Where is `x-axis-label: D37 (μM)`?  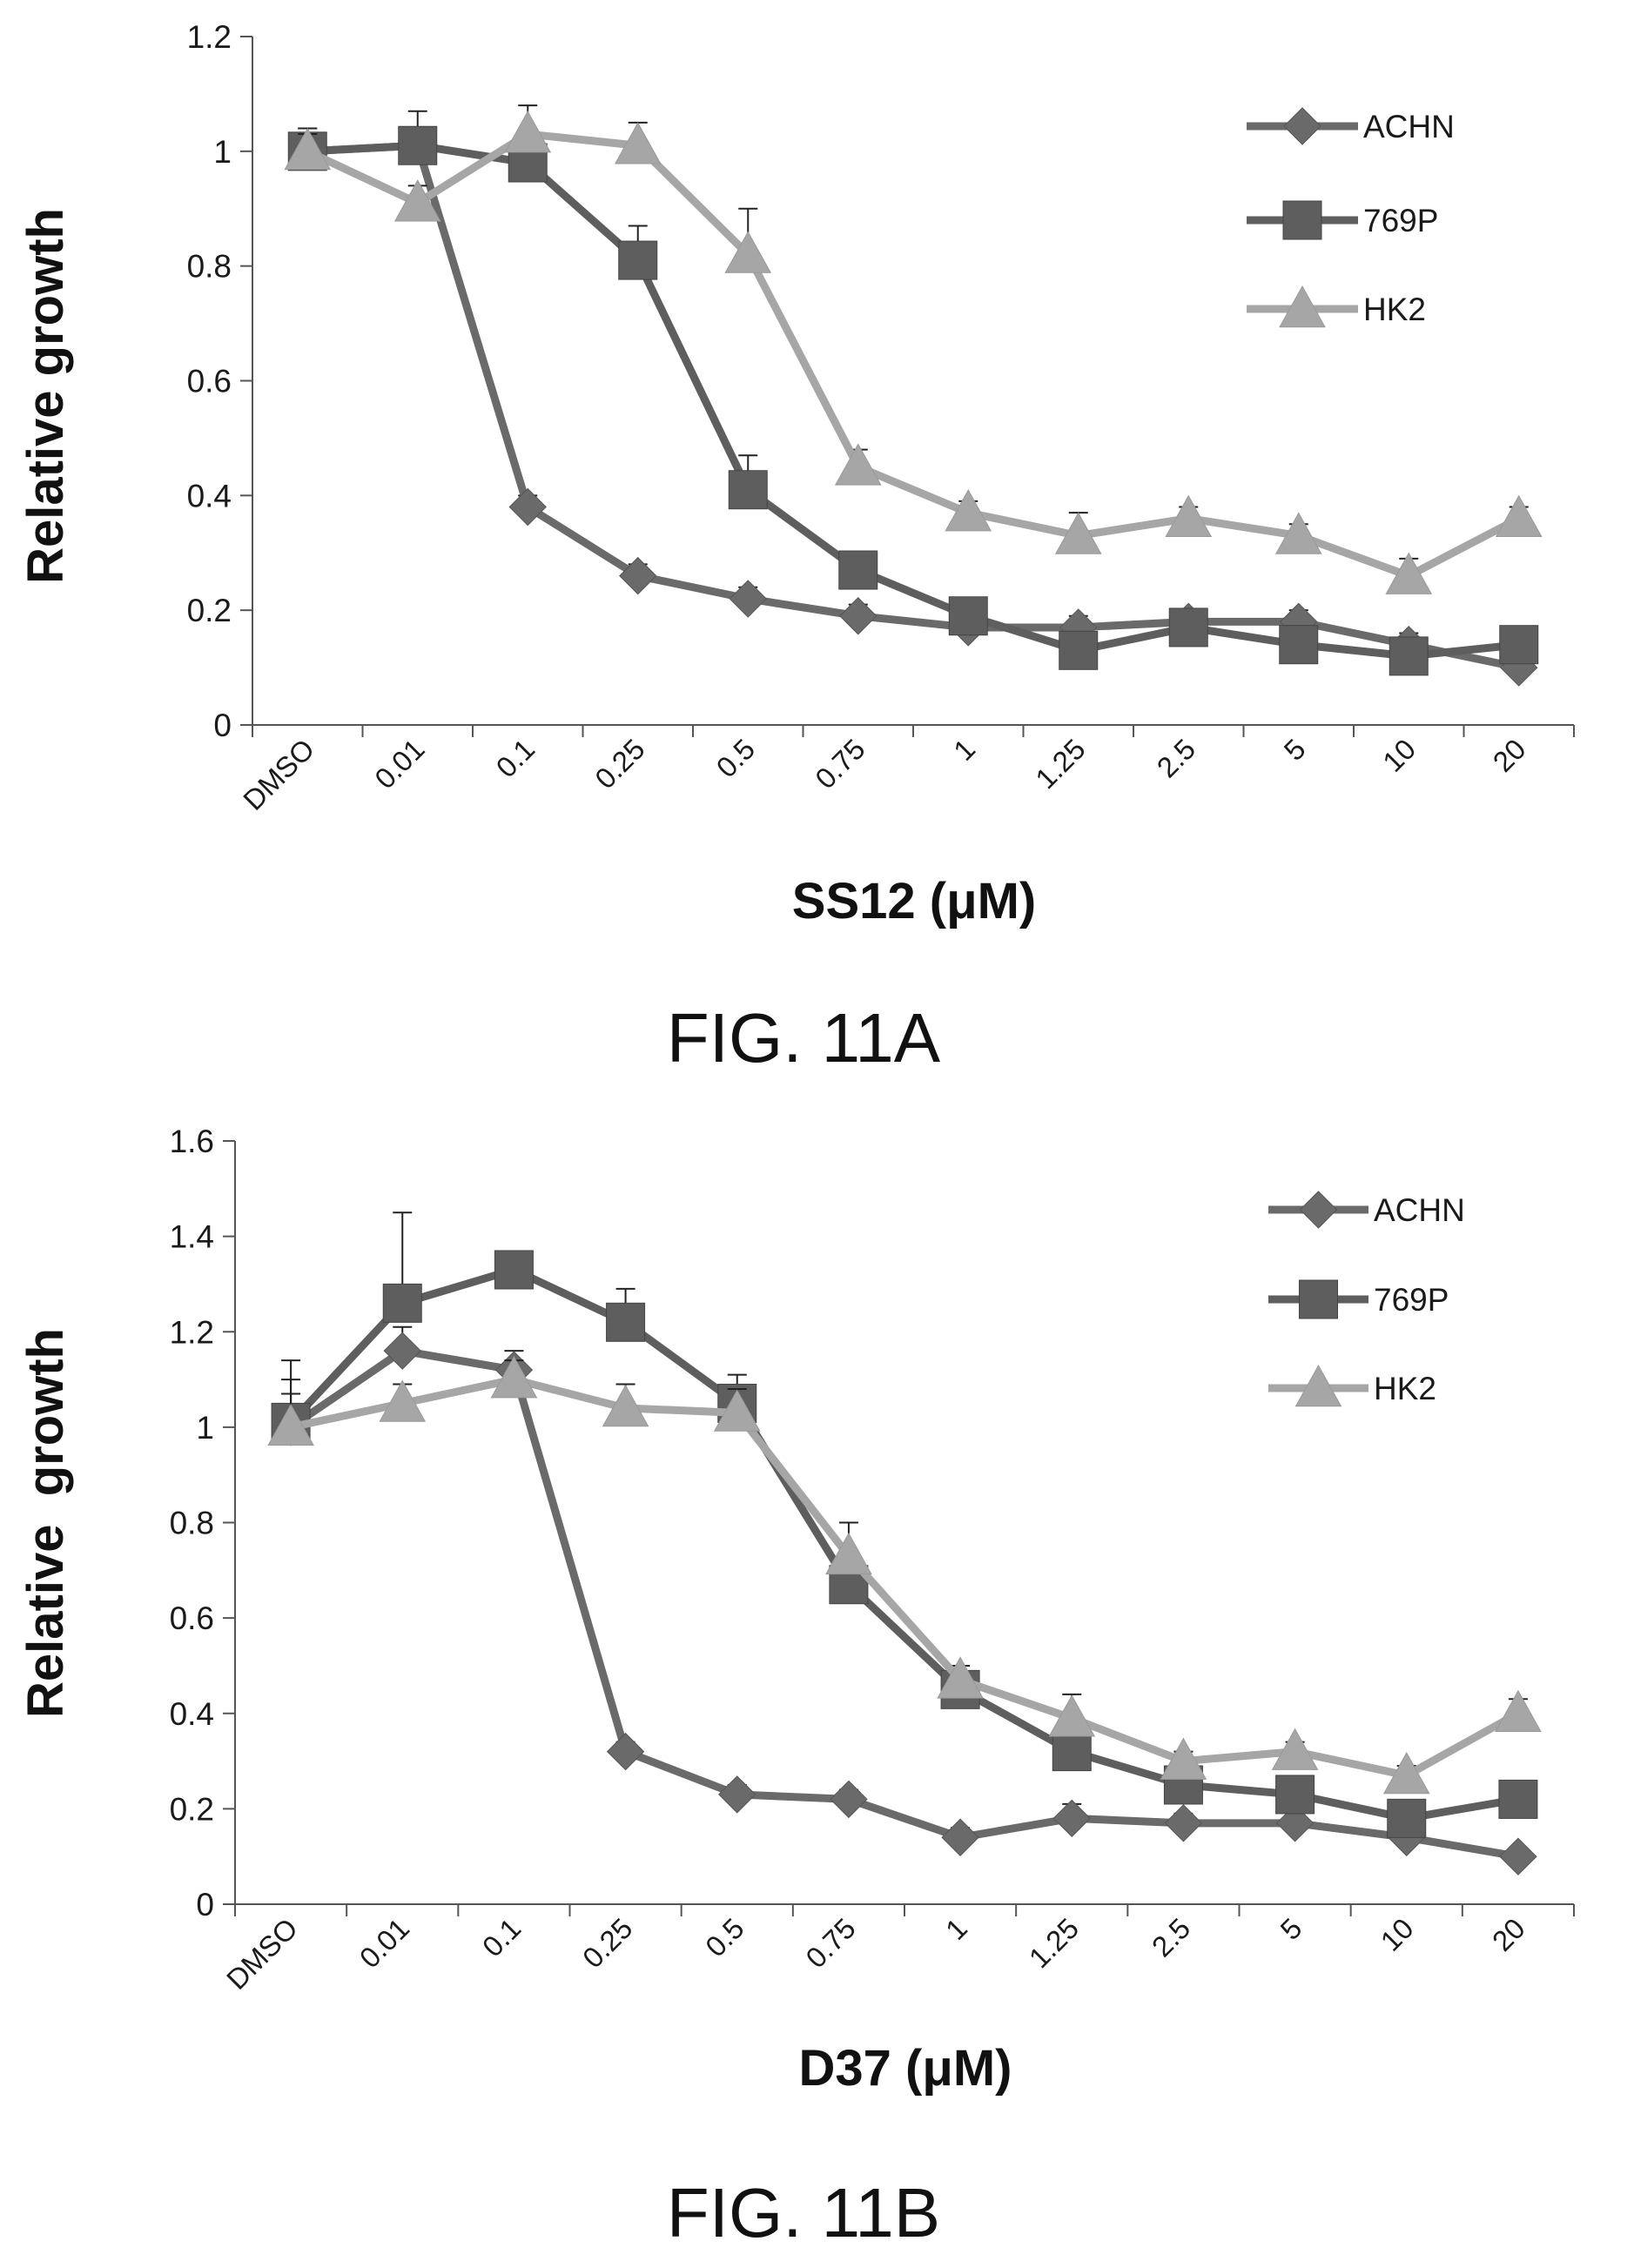
x-axis-label: D37 (μM) is located at coordinates (905, 2068).